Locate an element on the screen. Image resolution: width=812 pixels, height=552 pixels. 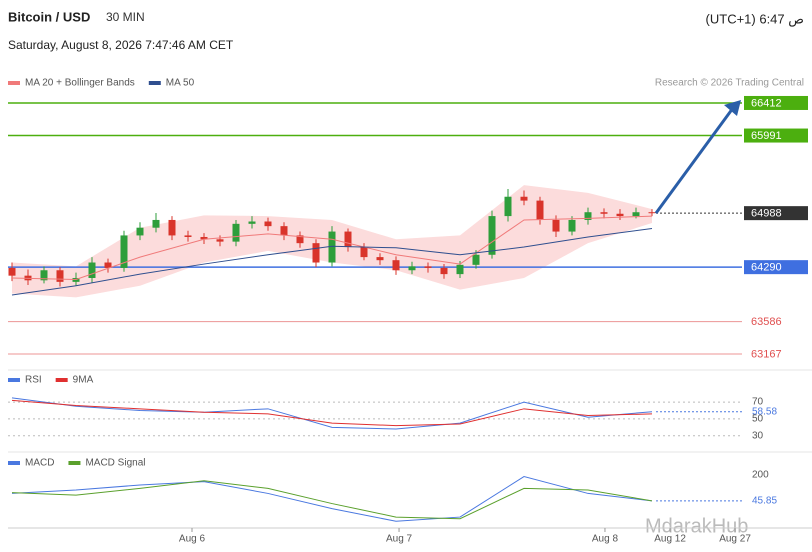
x-tick-label: Aug 6 is located at coordinates (192, 539).